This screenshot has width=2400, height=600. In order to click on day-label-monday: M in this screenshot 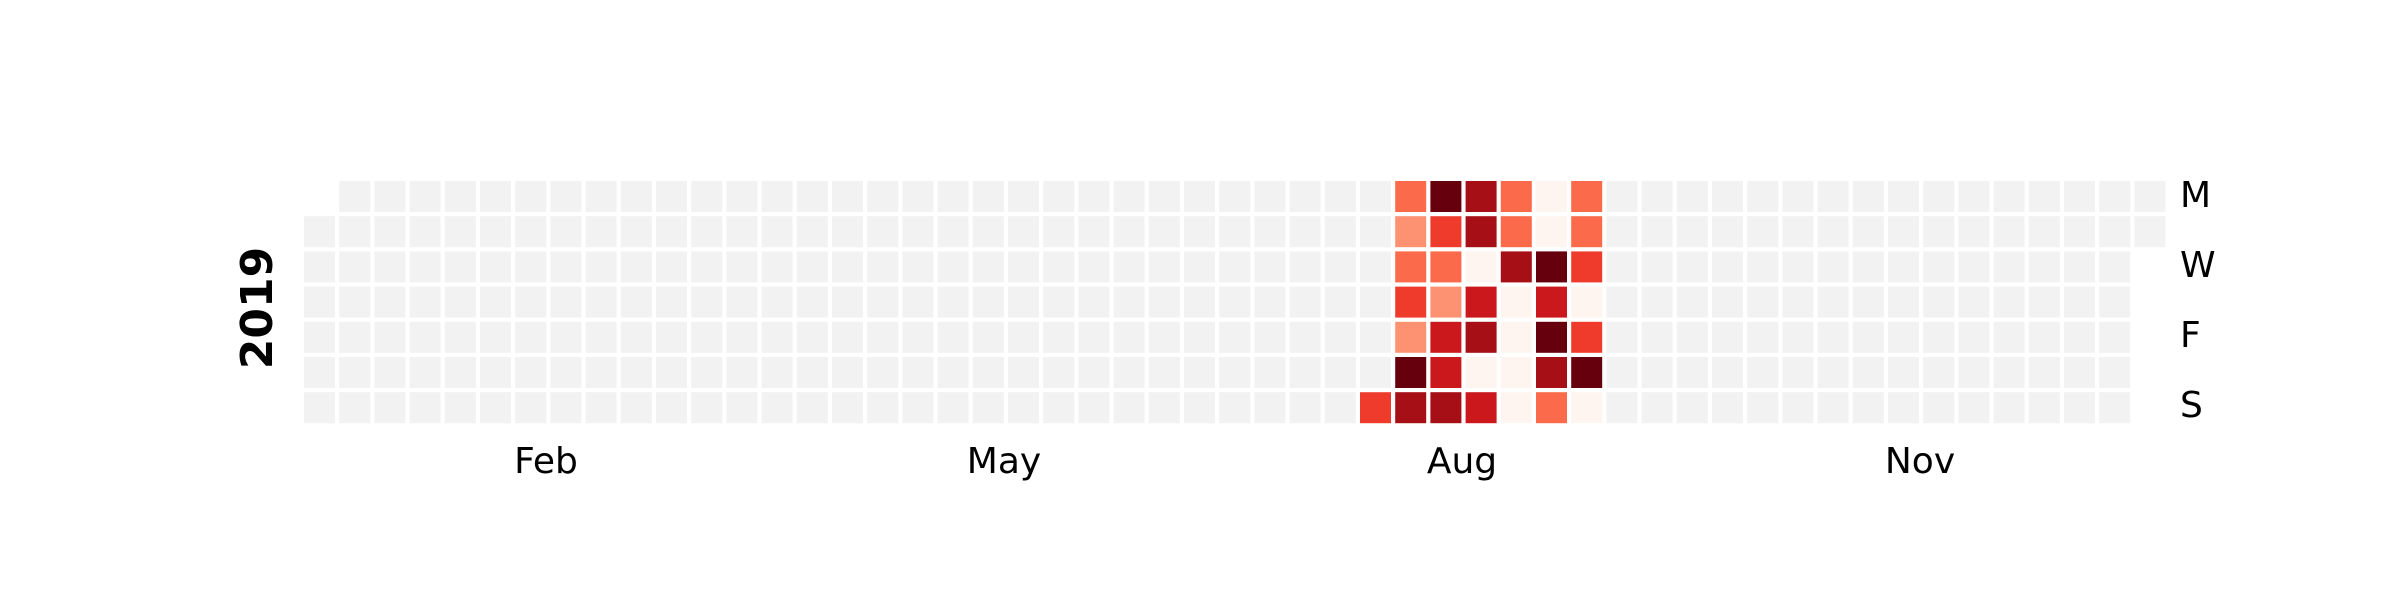, I will do `click(2195, 195)`.